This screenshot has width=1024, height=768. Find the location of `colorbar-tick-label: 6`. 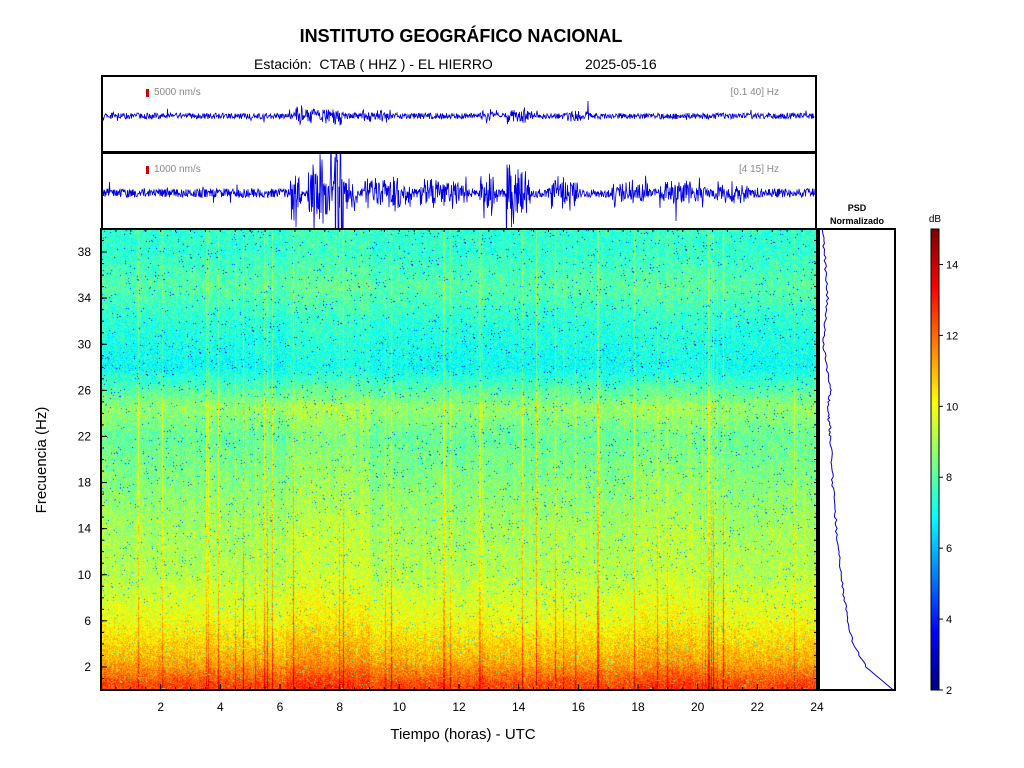

colorbar-tick-label: 6 is located at coordinates (949, 549).